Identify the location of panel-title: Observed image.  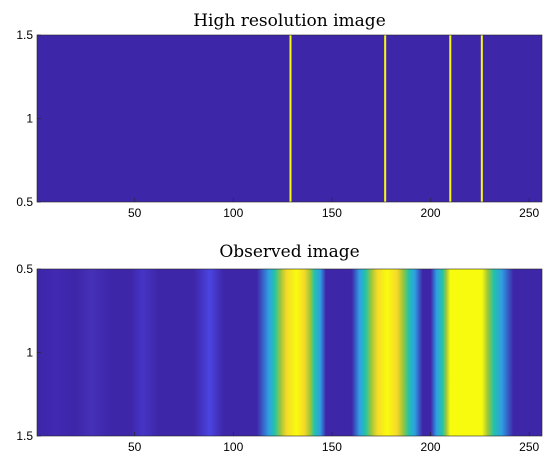
(289, 252).